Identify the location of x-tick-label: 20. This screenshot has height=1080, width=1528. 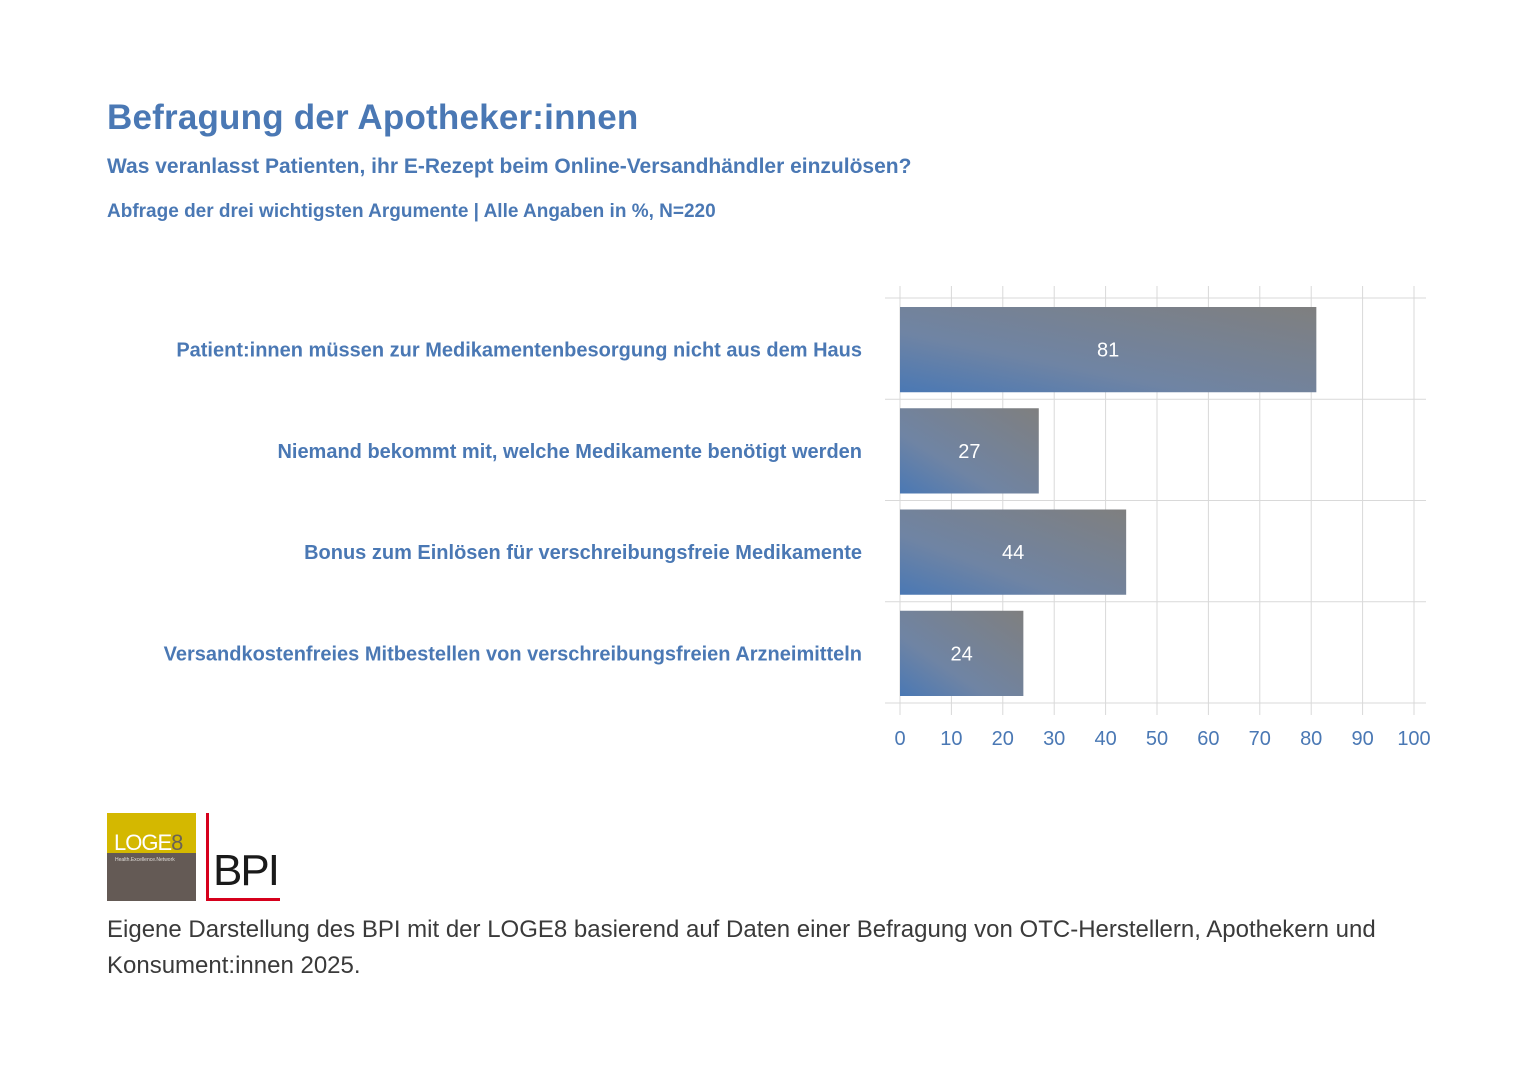
(1003, 739).